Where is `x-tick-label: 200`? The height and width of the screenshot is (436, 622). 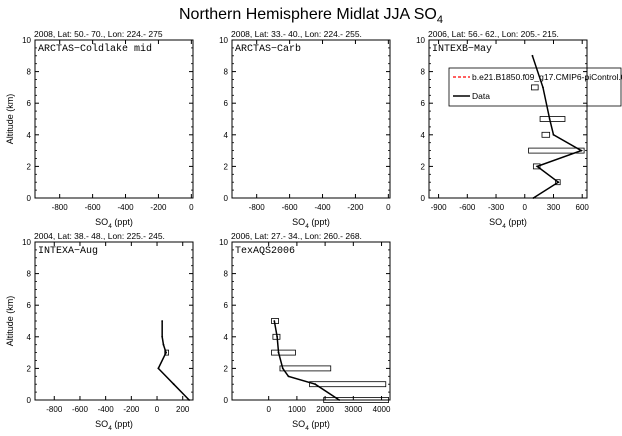 x-tick-label: 200 is located at coordinates (183, 409).